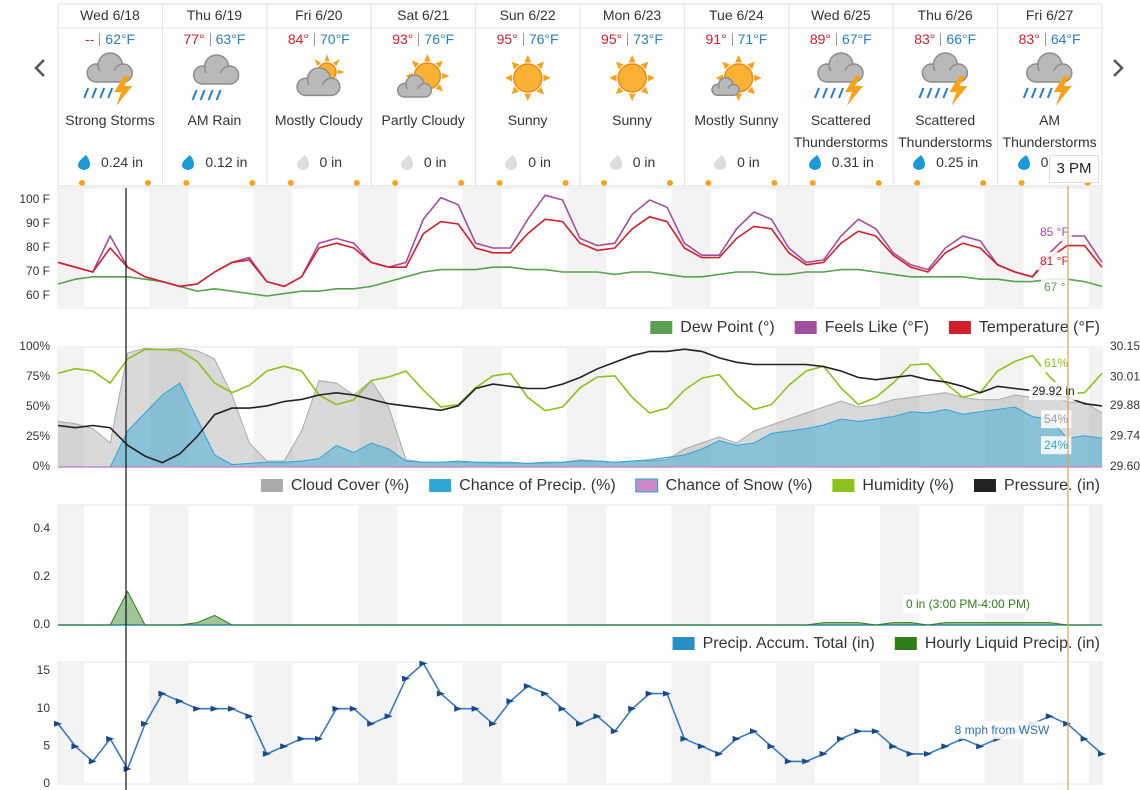  I want to click on low-temp: 71°F, so click(752, 39).